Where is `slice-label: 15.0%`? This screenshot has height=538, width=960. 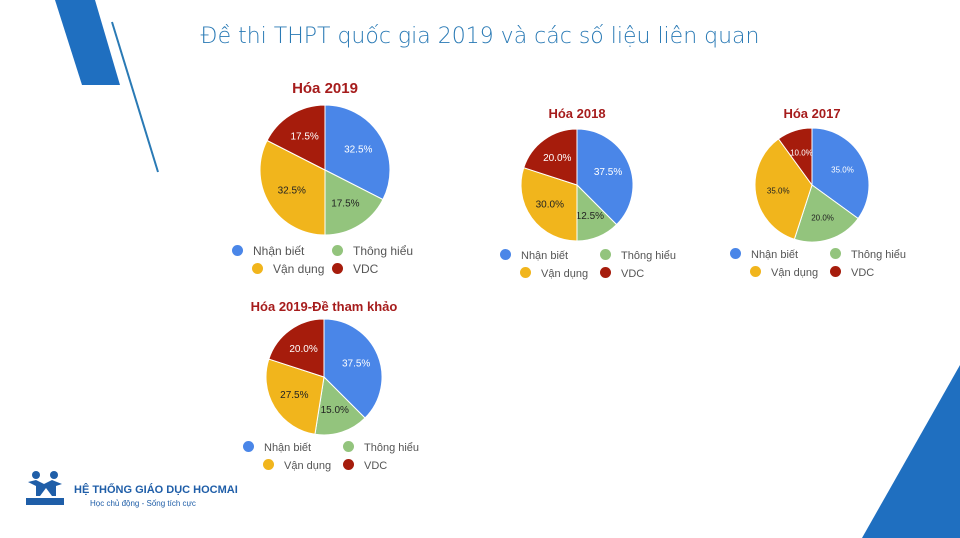
slice-label: 15.0% is located at coordinates (335, 410).